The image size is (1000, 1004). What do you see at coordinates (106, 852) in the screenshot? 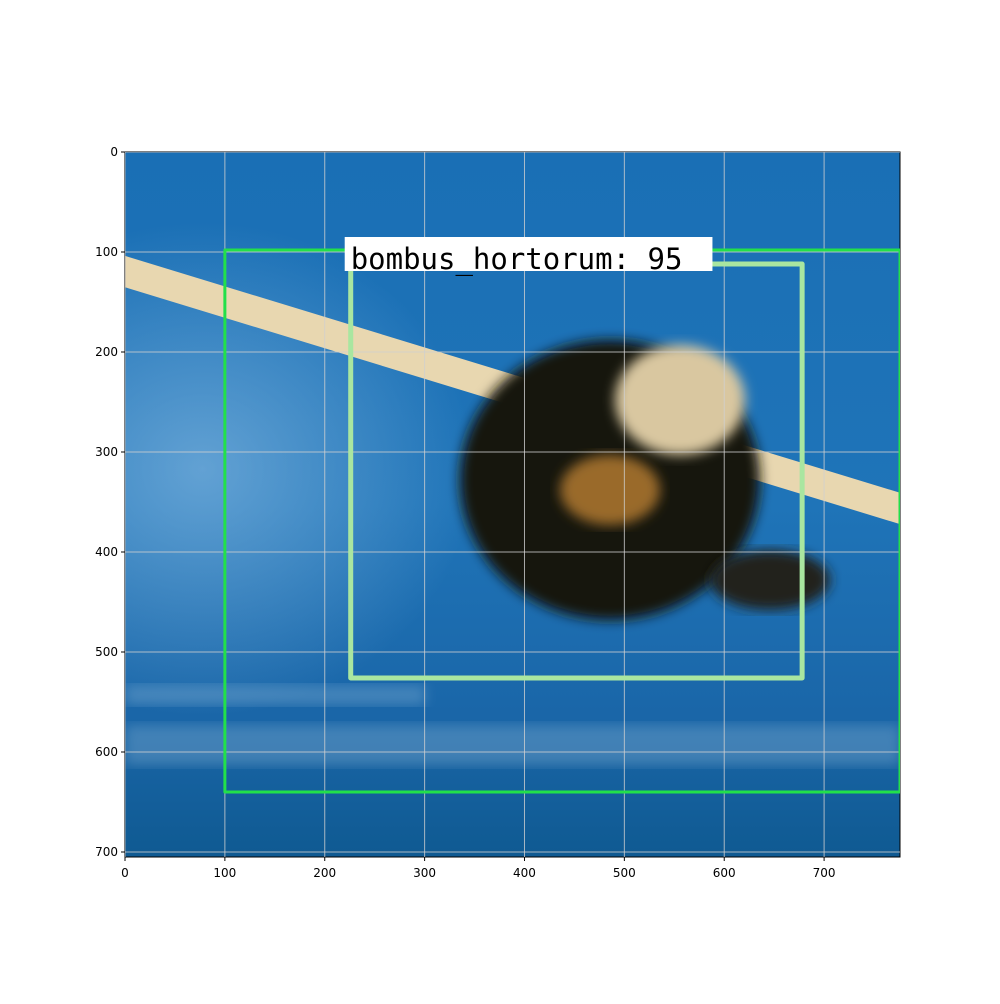
I see `y-tick-label: 700` at bounding box center [106, 852].